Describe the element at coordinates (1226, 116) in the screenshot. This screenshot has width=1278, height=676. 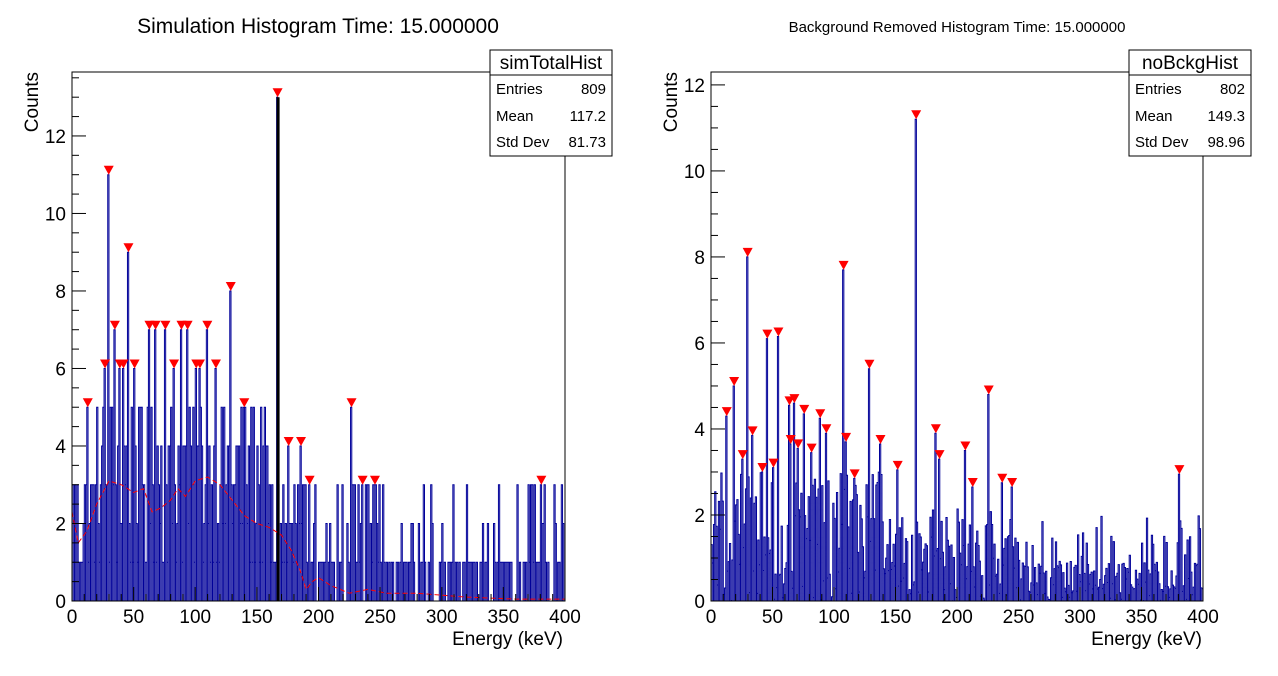
I see `stats-mean-value: 149.3` at that location.